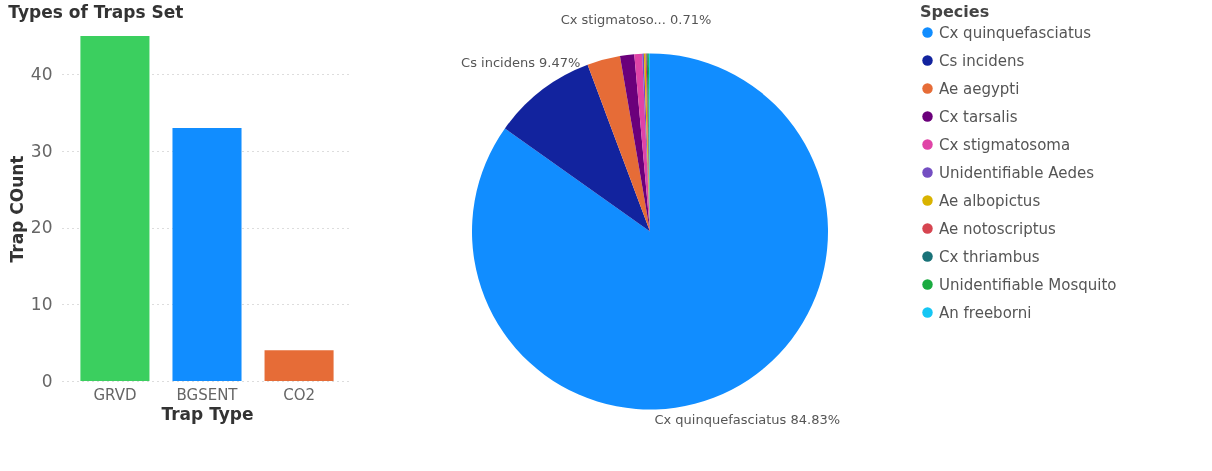  What do you see at coordinates (979, 88) in the screenshot?
I see `legend-label: Ae aegypti` at bounding box center [979, 88].